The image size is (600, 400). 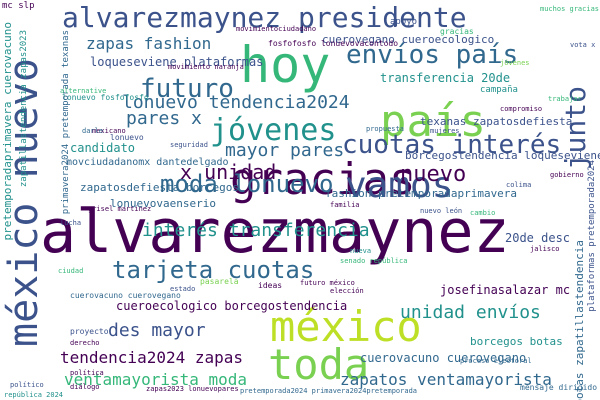 What do you see at coordinates (157, 330) in the screenshot?
I see `word-des-mayor: des mayor` at bounding box center [157, 330].